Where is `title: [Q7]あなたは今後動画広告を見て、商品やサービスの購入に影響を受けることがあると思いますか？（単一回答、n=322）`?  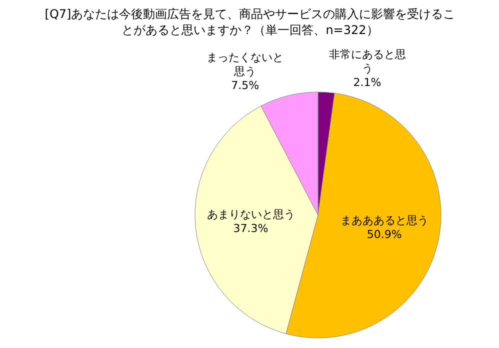
title: [Q7]あなたは今後動画広告を見て、商品やサービスの購入に影響を受けることがあると思いますか？（単一回答、n=322） is located at coordinates (250, 22).